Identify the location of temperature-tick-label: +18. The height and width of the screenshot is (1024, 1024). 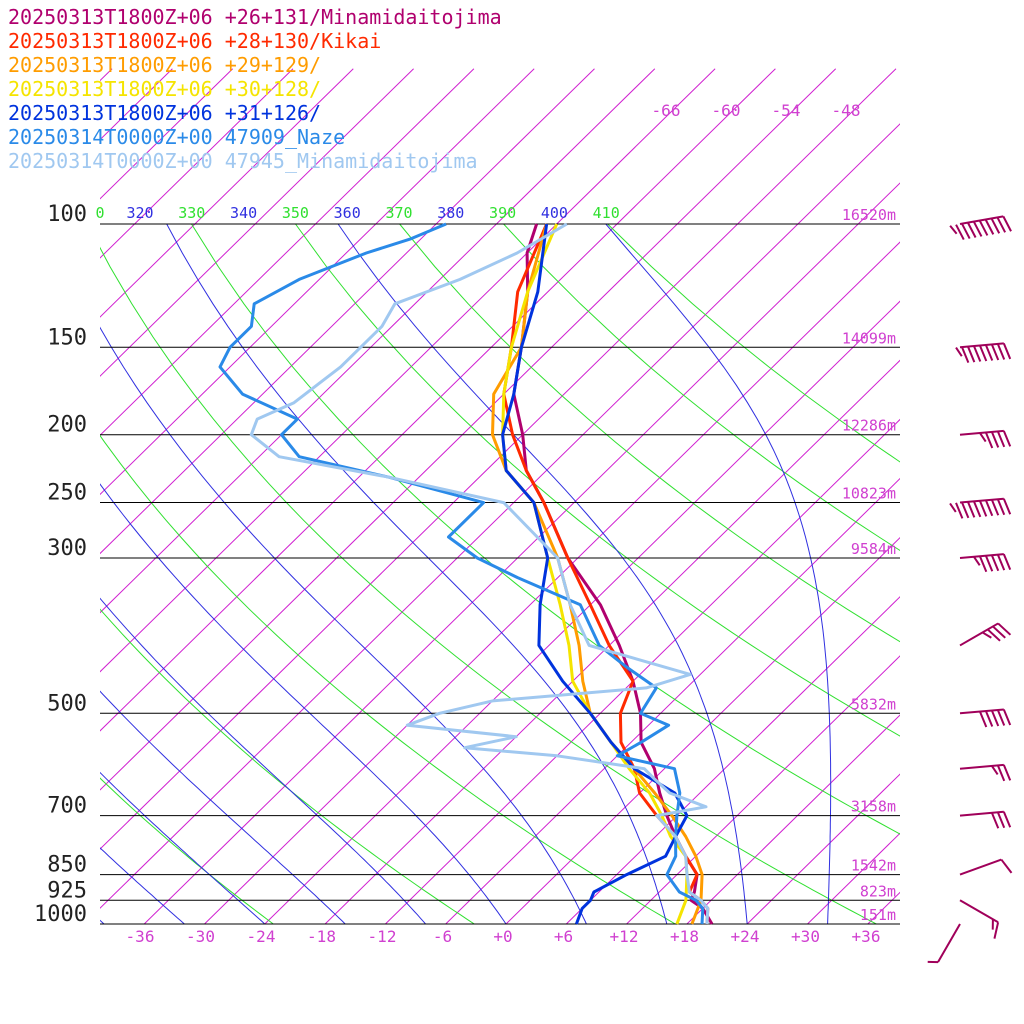
(684, 936).